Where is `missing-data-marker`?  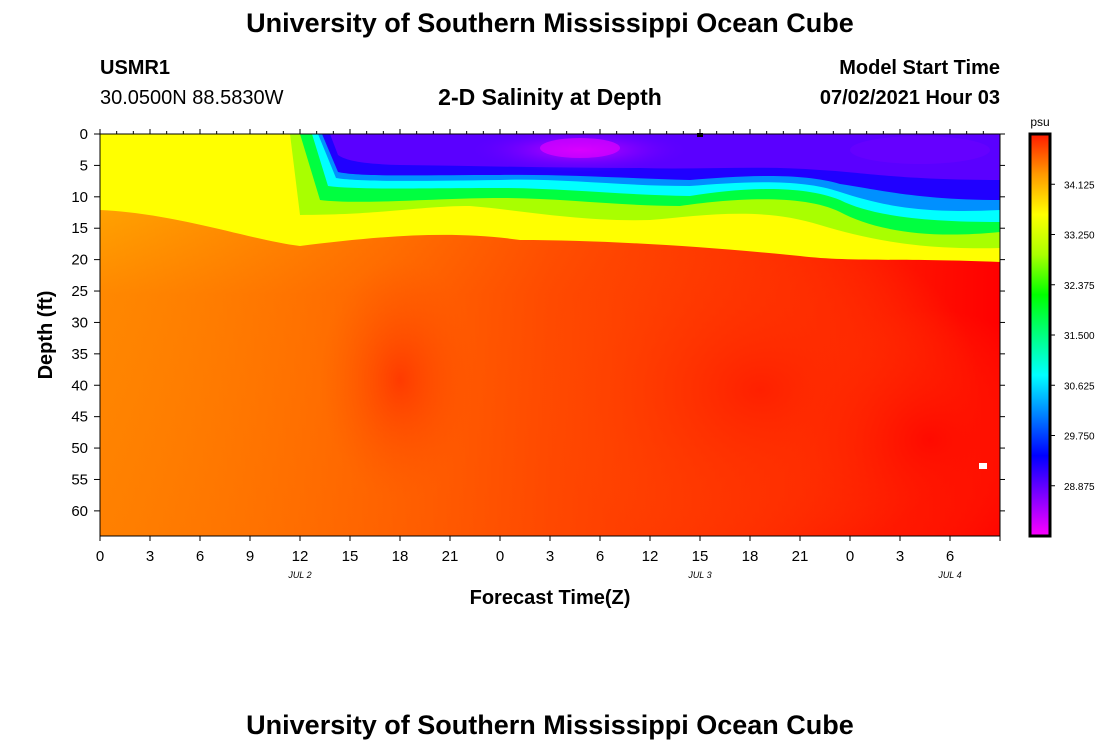
missing-data-marker is located at coordinates (983, 466).